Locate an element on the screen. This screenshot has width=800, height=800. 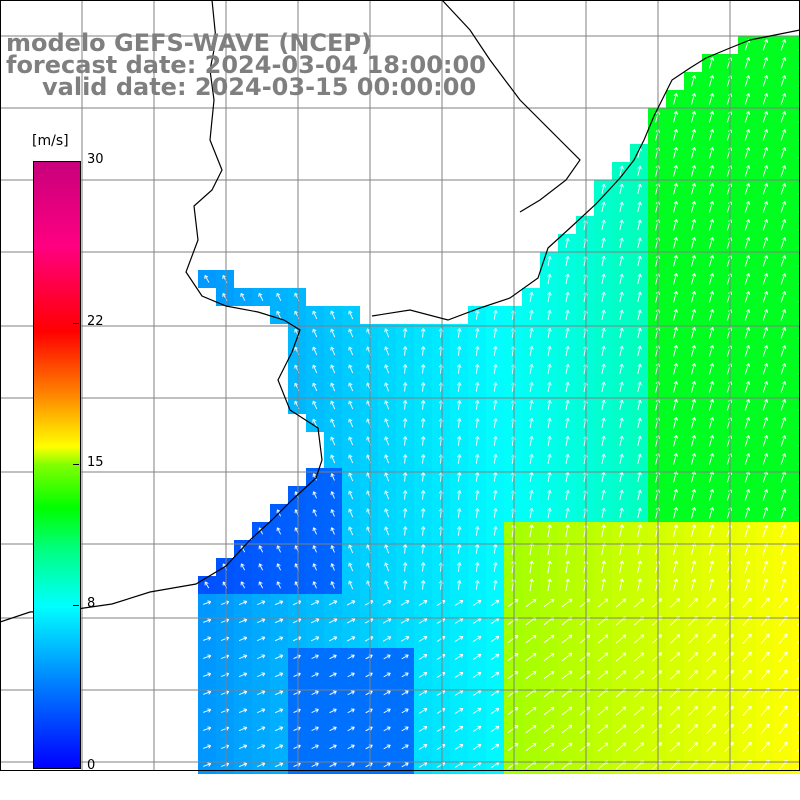
coastline-estuary is located at coordinates (511, 106).